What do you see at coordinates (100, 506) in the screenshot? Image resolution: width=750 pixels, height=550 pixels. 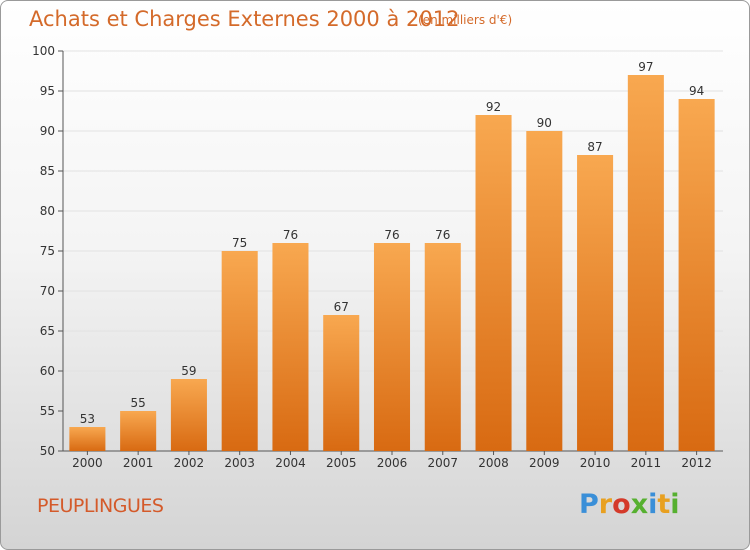 I see `commune-name: PEUPLINGUES` at bounding box center [100, 506].